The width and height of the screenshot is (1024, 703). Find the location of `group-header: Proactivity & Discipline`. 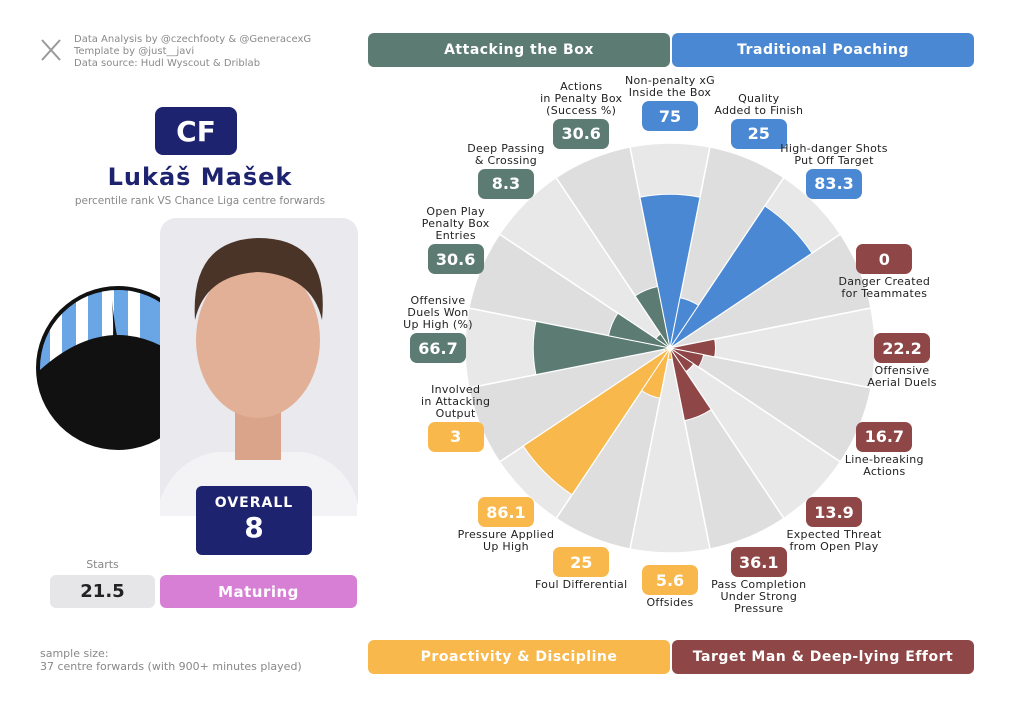

group-header: Proactivity & Discipline is located at coordinates (519, 657).